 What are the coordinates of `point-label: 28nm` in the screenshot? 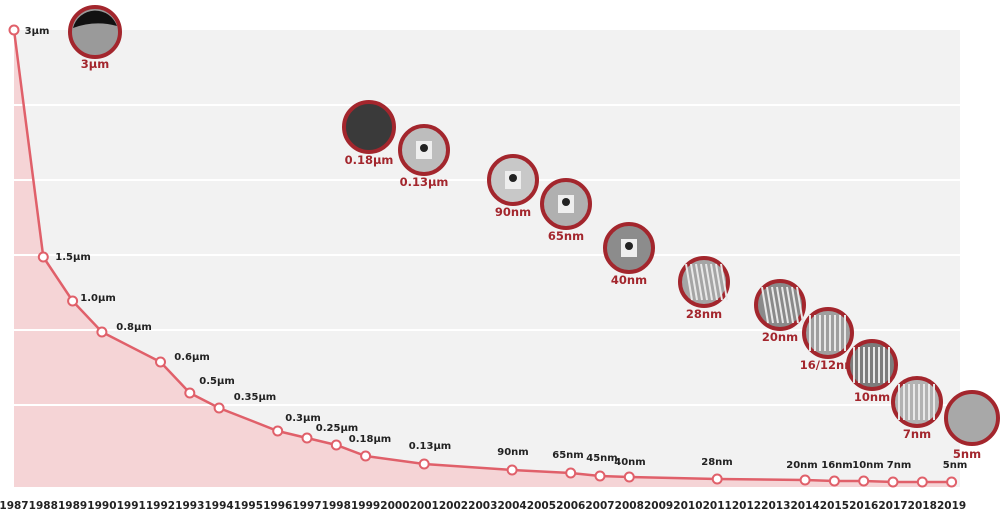 It's located at (716, 462).